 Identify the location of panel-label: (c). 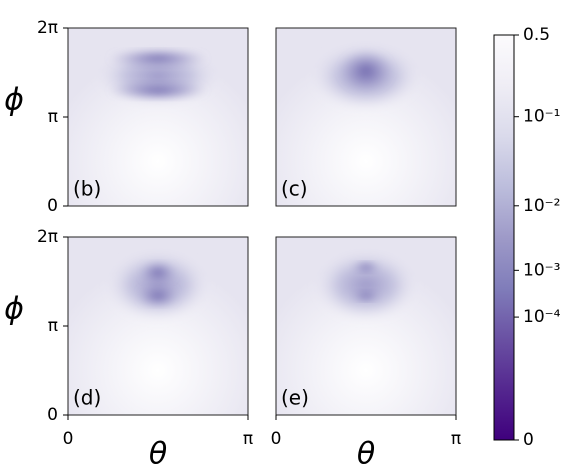
(294, 189).